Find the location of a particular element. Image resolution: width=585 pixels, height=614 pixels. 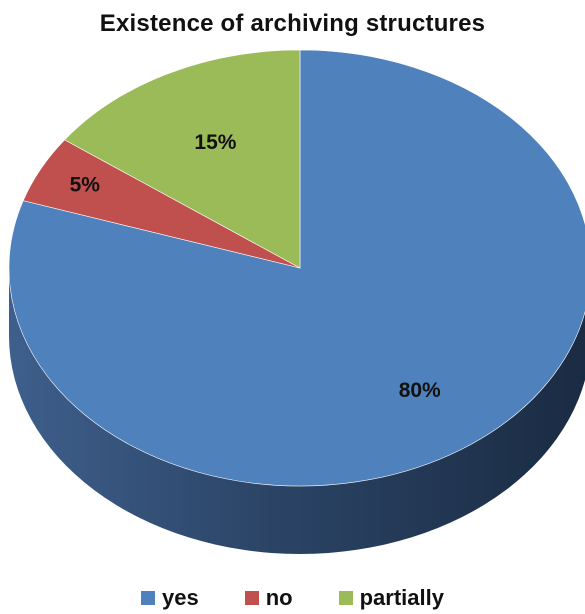

data-label-partially: 15% is located at coordinates (215, 142).